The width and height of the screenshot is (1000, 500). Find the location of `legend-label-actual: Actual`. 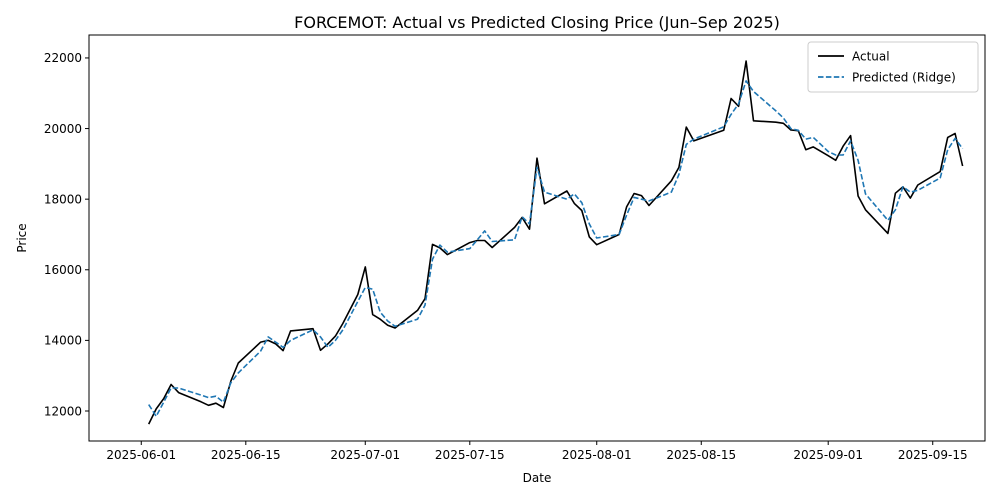

legend-label-actual: Actual is located at coordinates (871, 57).